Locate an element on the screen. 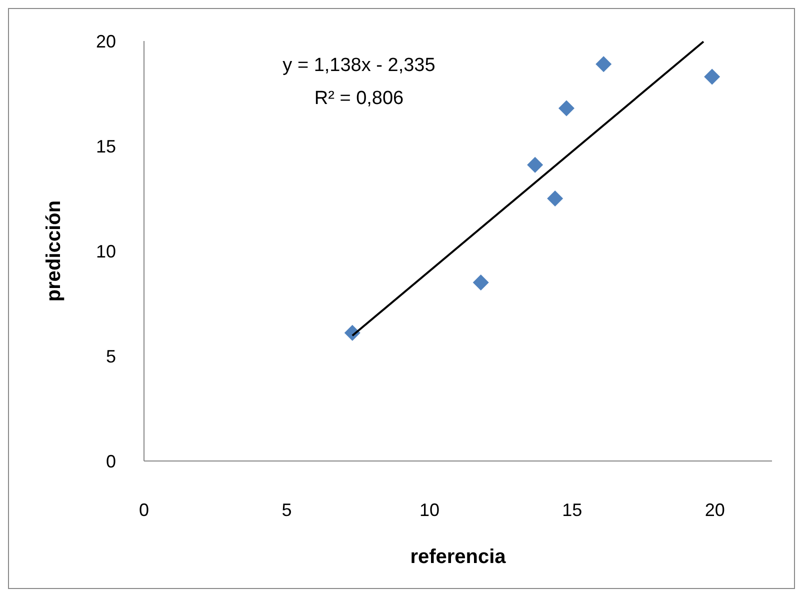  x-axis-title: referencia is located at coordinates (458, 557).